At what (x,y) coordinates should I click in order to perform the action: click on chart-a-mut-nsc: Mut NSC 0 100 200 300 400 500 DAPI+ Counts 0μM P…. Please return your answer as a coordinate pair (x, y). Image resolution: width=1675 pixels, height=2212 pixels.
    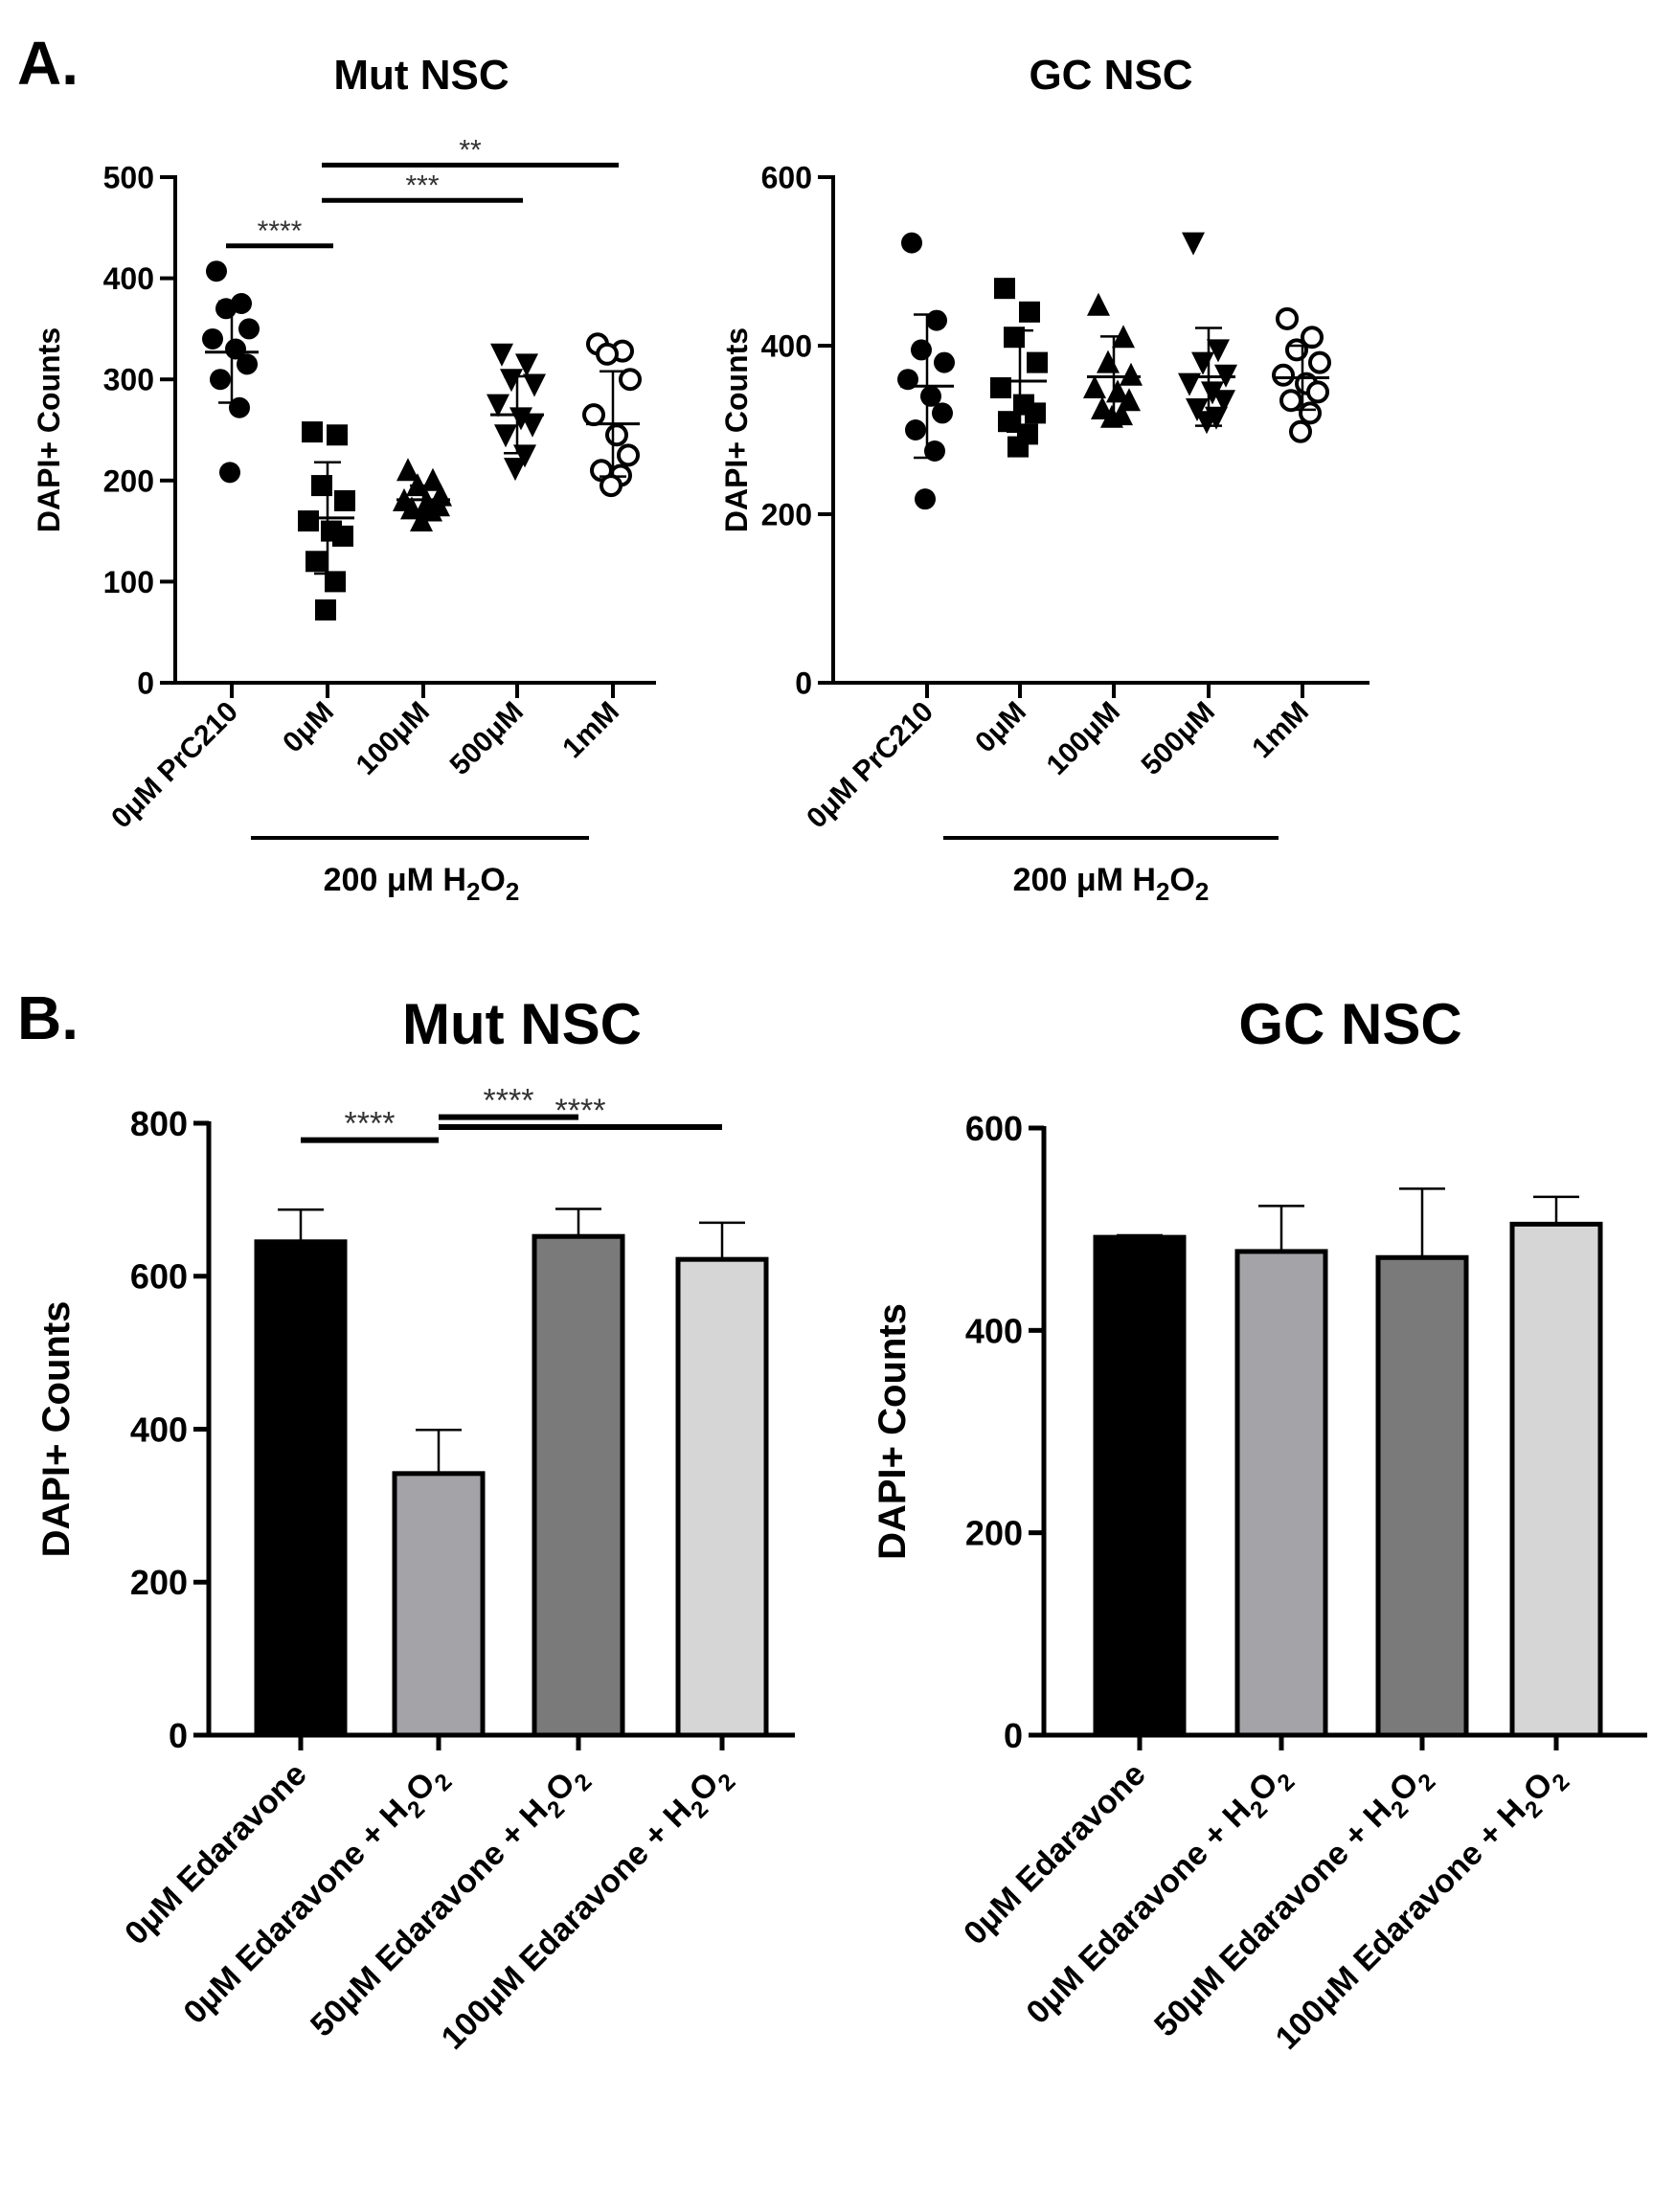
    Looking at the image, I should click on (344, 479).